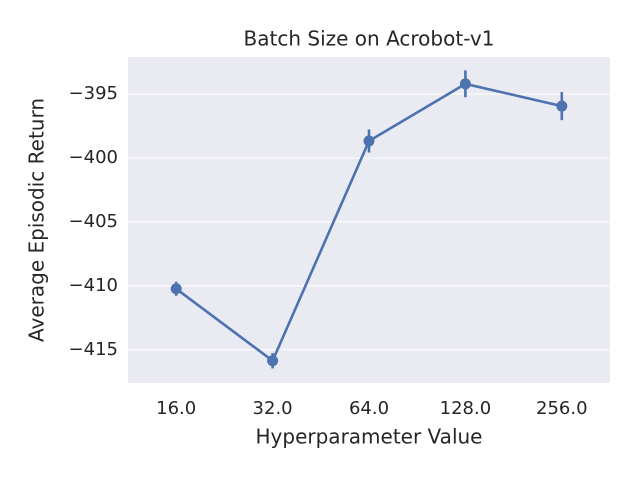 The height and width of the screenshot is (480, 640). I want to click on y-tick-label: −415, so click(93, 349).